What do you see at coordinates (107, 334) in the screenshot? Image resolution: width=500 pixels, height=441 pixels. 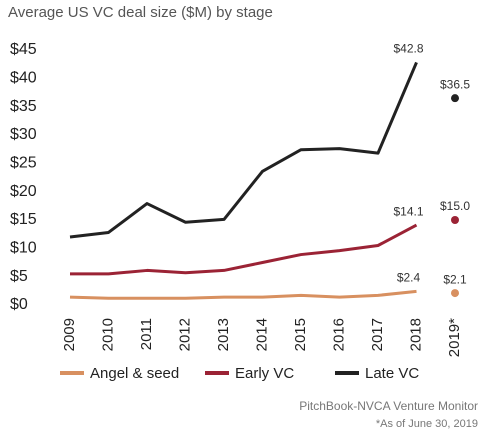 I see `x-tick-label: 2010` at bounding box center [107, 334].